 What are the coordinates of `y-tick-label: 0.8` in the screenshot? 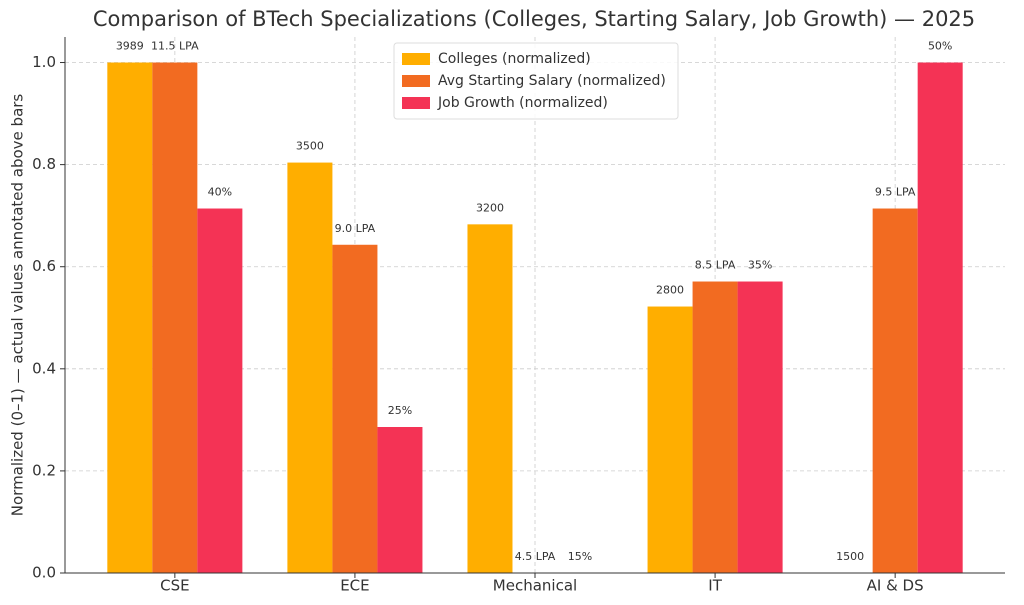 It's located at (44, 164).